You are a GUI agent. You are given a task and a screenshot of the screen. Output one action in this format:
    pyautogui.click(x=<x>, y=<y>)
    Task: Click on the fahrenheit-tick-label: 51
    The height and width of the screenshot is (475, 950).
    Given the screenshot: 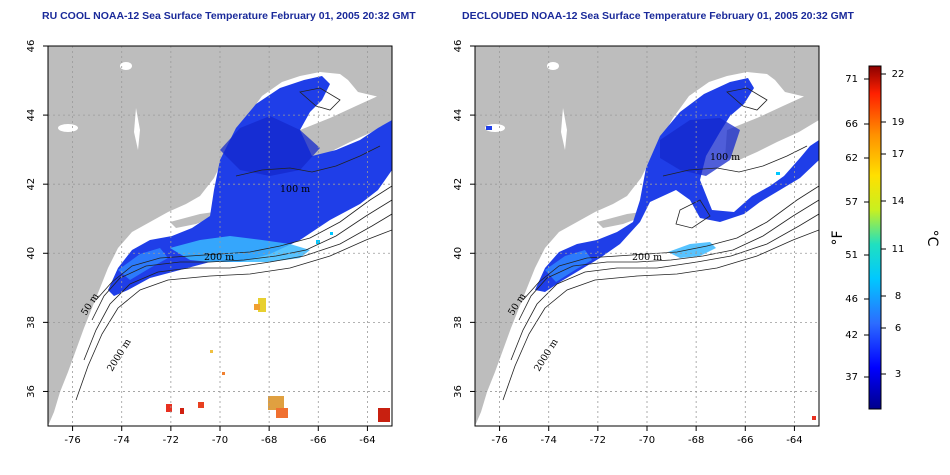 What is the action you would take?
    pyautogui.click(x=851, y=255)
    